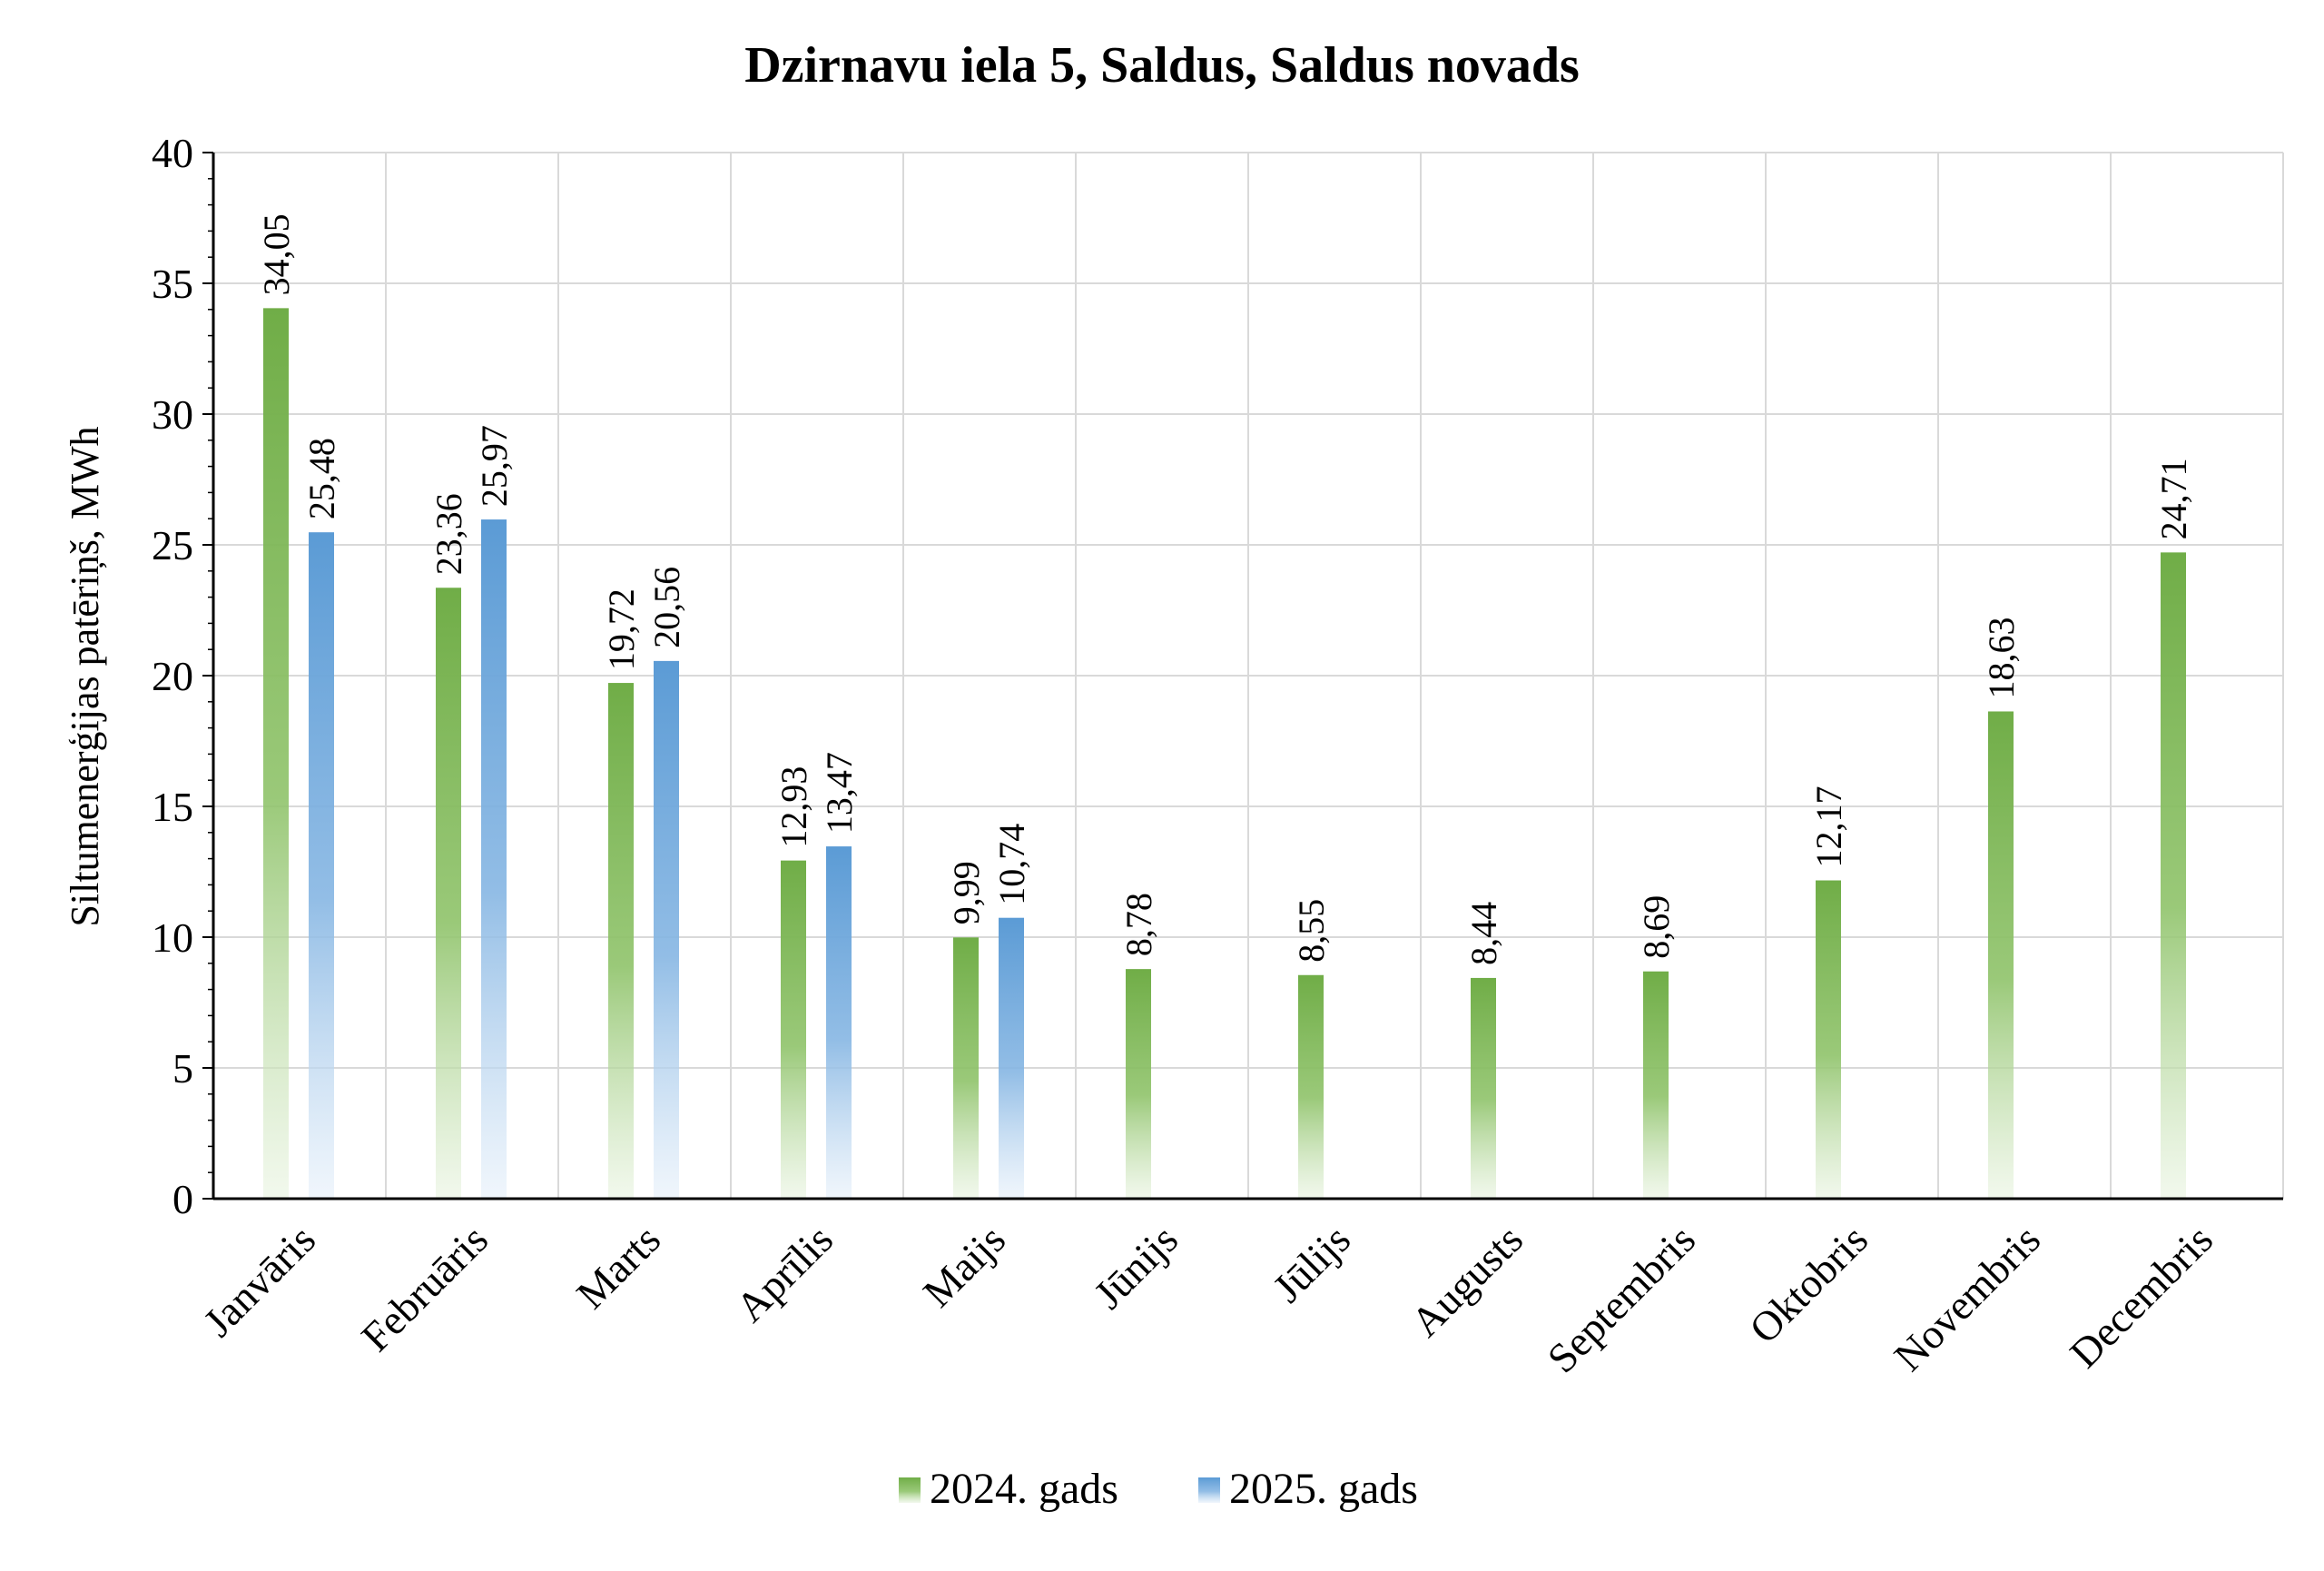 This screenshot has height=1571, width=2324. I want to click on data-label: 18,63, so click(2001, 657).